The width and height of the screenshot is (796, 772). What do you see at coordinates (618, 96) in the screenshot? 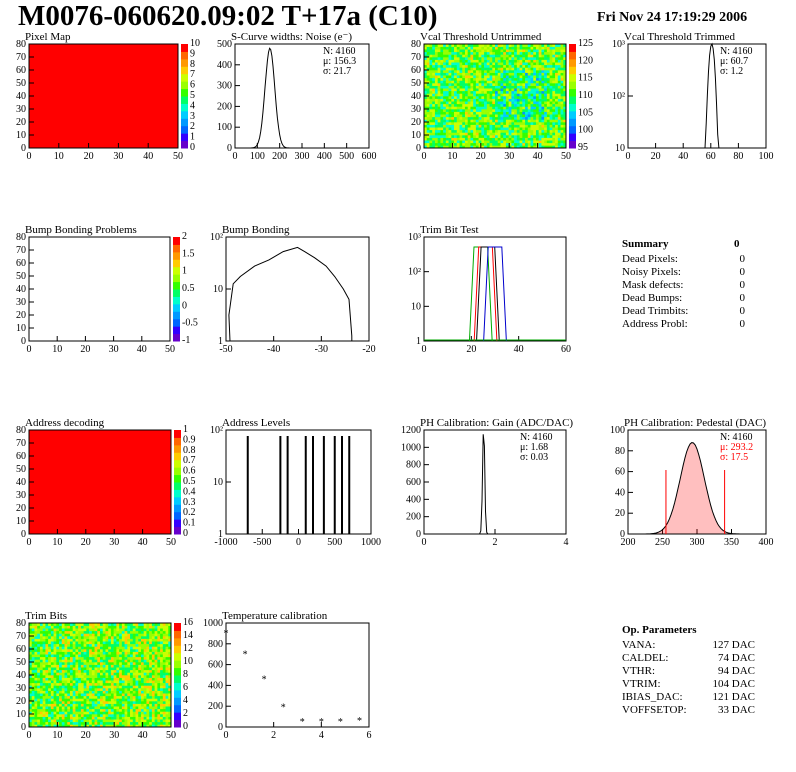
I see `y-tick-label: 10²` at bounding box center [618, 96].